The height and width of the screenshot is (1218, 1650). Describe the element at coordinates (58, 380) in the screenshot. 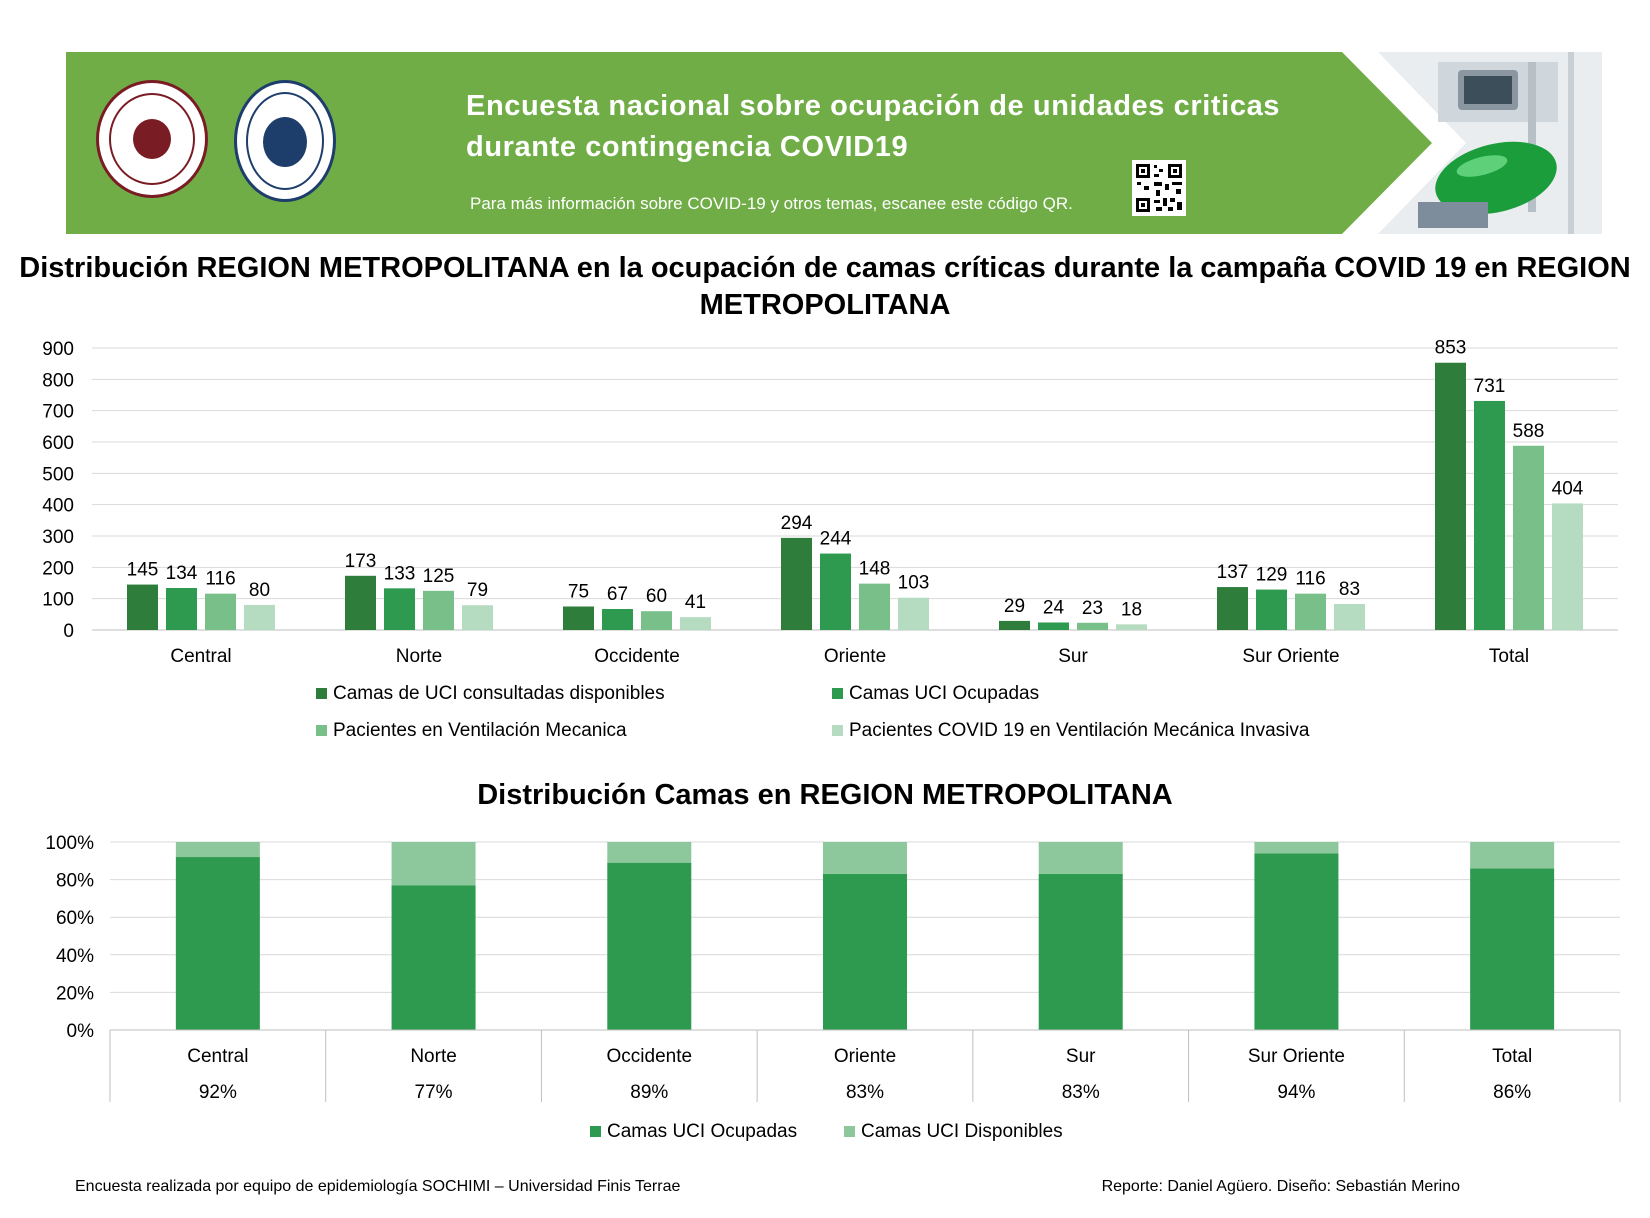

I see `y-tick-label: 800` at that location.